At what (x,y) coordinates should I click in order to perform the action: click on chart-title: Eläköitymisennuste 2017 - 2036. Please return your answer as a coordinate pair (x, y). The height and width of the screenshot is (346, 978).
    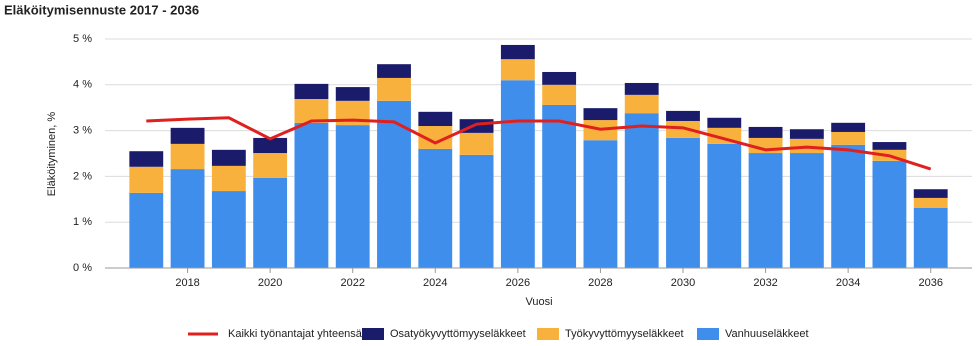
    Looking at the image, I should click on (101, 9).